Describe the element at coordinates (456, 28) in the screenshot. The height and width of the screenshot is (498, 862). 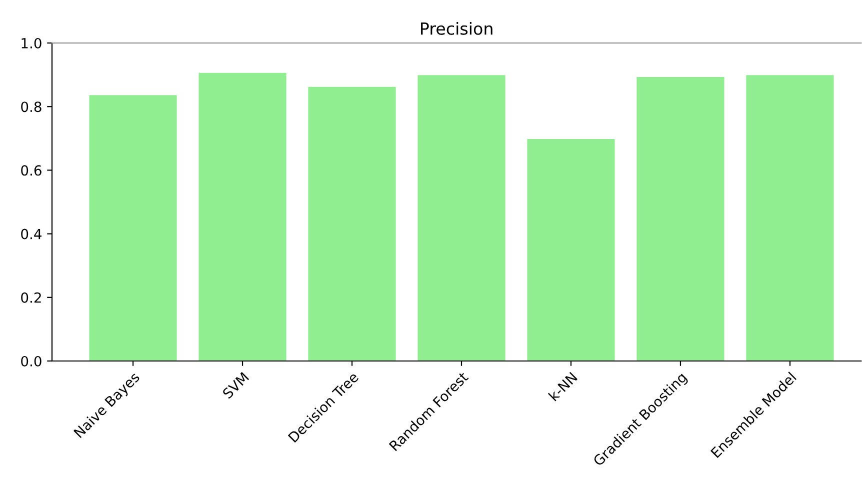
I see `chart-title: Precision` at that location.